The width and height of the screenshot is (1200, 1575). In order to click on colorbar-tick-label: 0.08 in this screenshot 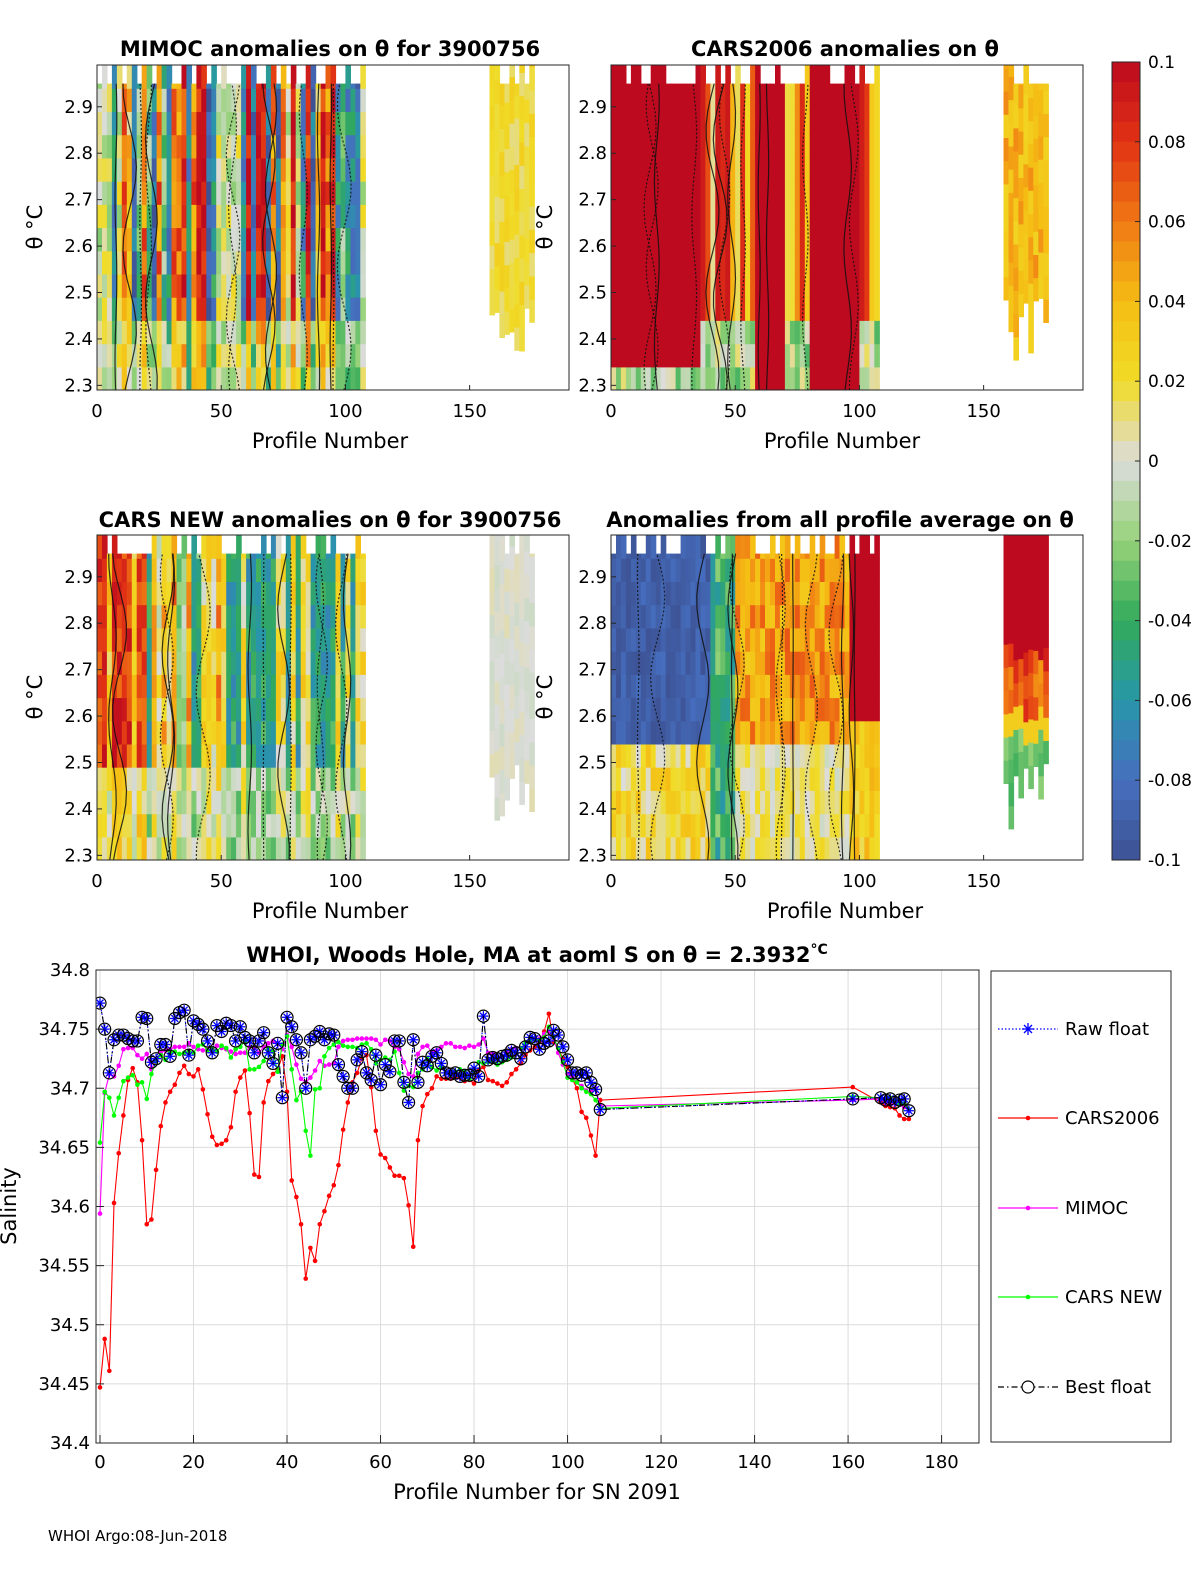, I will do `click(1167, 143)`.